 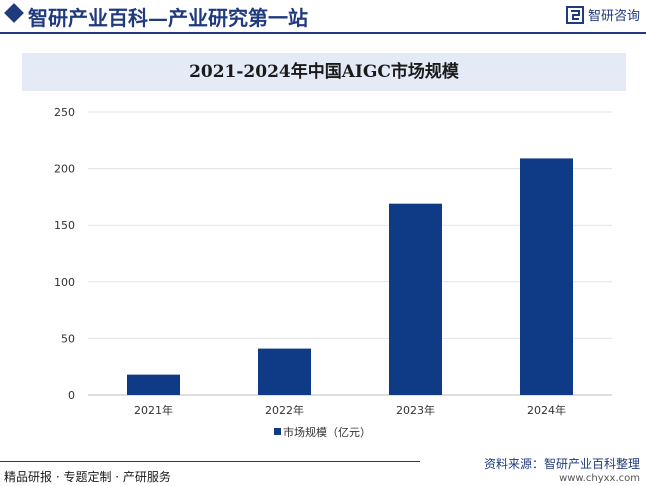 I want to click on y-tick-label: 0, so click(x=71, y=395).